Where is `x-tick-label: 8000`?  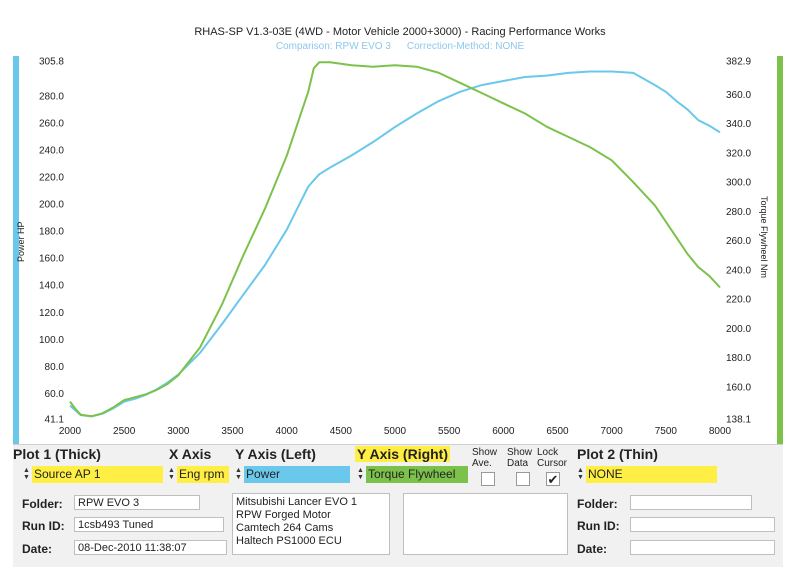
x-tick-label: 8000 is located at coordinates (720, 431).